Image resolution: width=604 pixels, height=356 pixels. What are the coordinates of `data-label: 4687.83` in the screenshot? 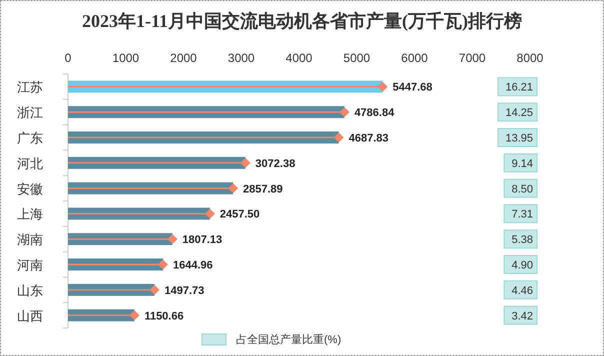 It's located at (368, 138).